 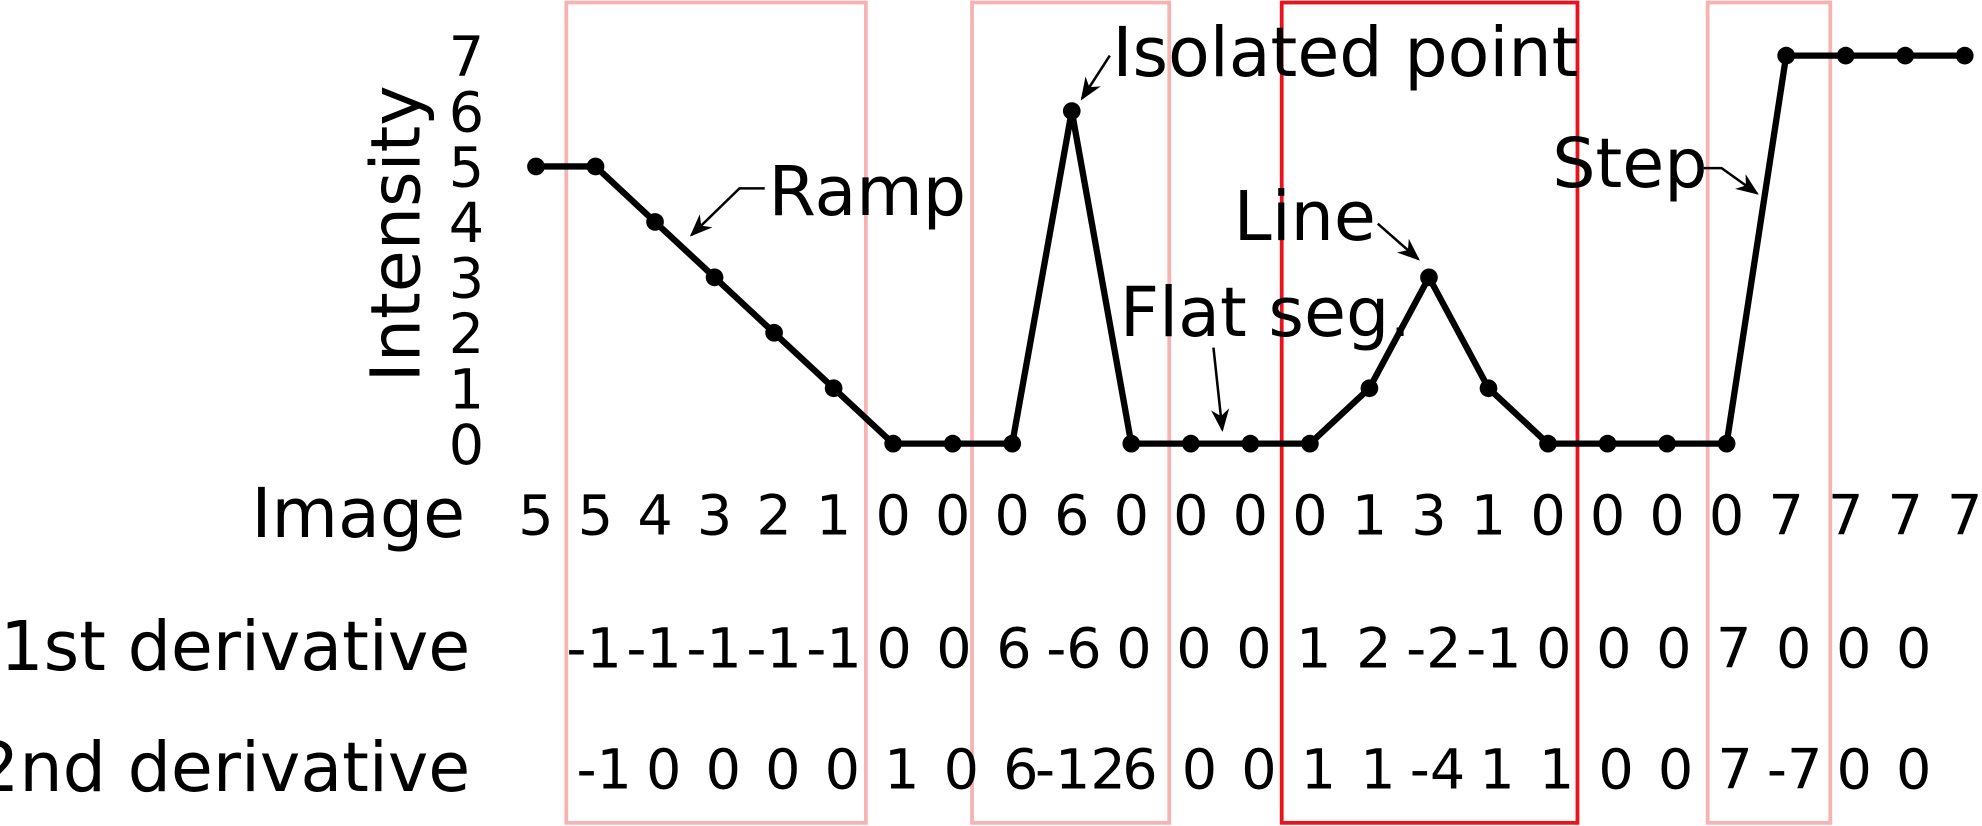 I want to click on y-tick-label: 6, so click(x=466, y=112).